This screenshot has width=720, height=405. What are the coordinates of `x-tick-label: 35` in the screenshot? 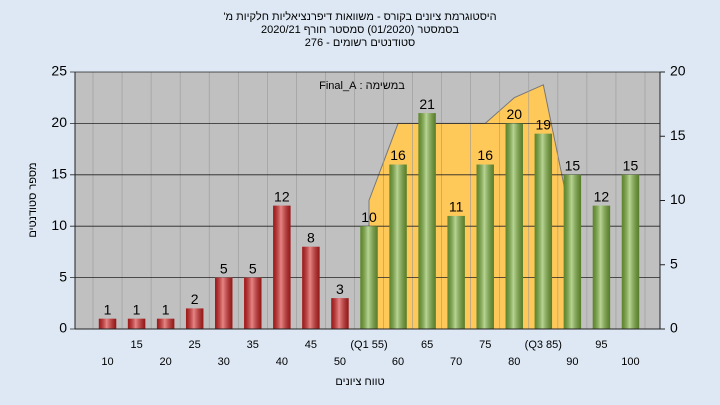 It's located at (253, 345).